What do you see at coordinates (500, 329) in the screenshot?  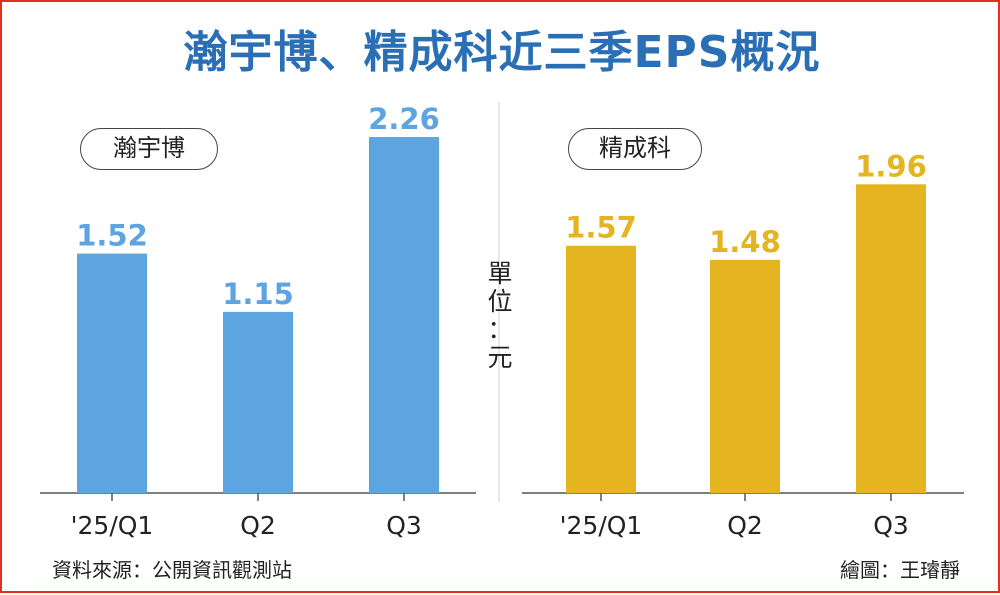 I see `unit-label-char: ：` at bounding box center [500, 329].